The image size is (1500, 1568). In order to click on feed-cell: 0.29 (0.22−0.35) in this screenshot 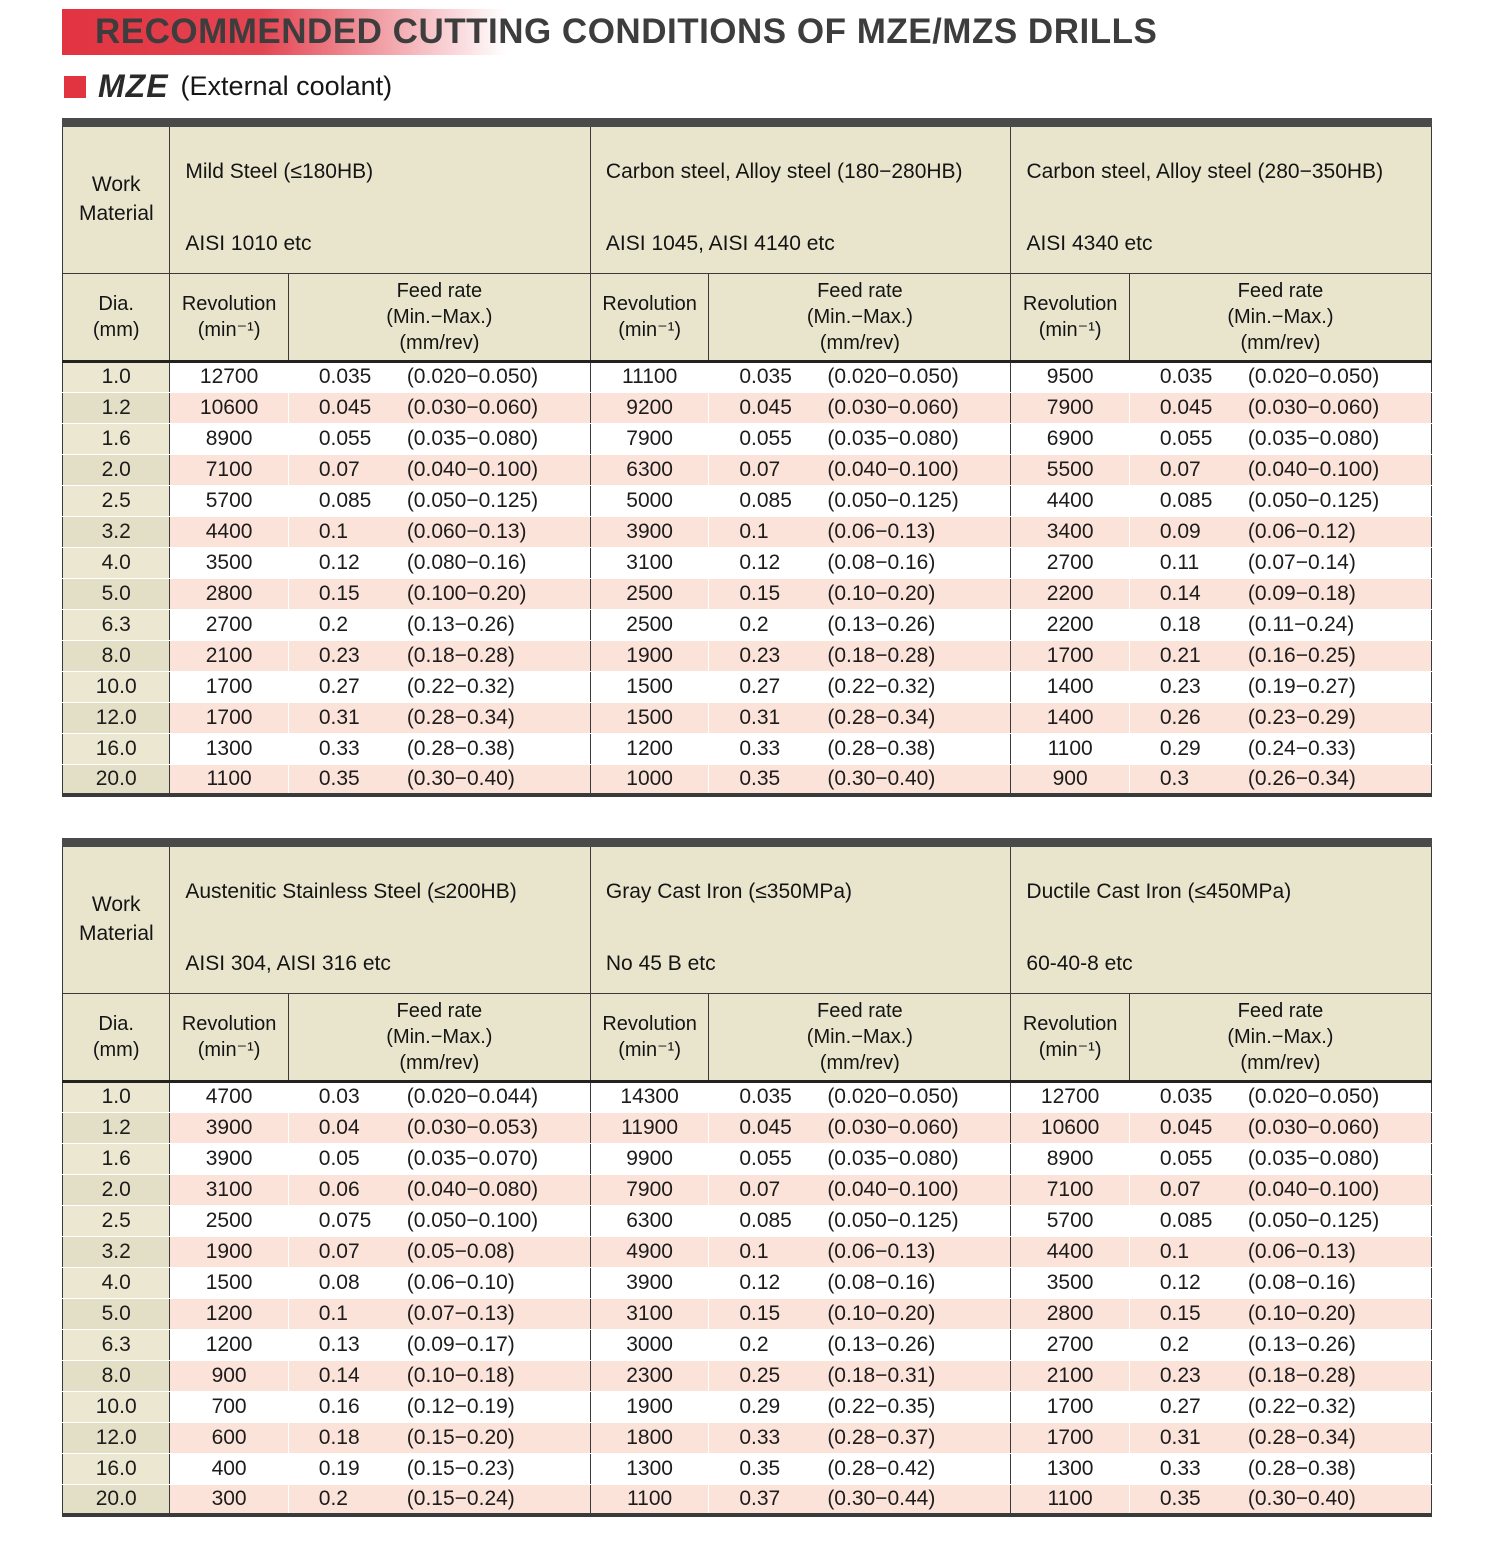, I will do `click(859, 1407)`.